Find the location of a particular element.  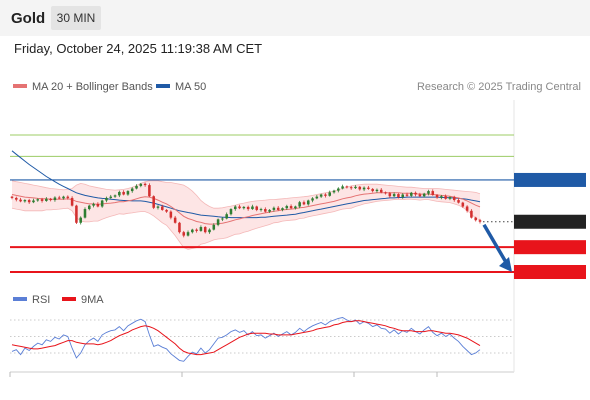

rsi-lines is located at coordinates (246, 339).